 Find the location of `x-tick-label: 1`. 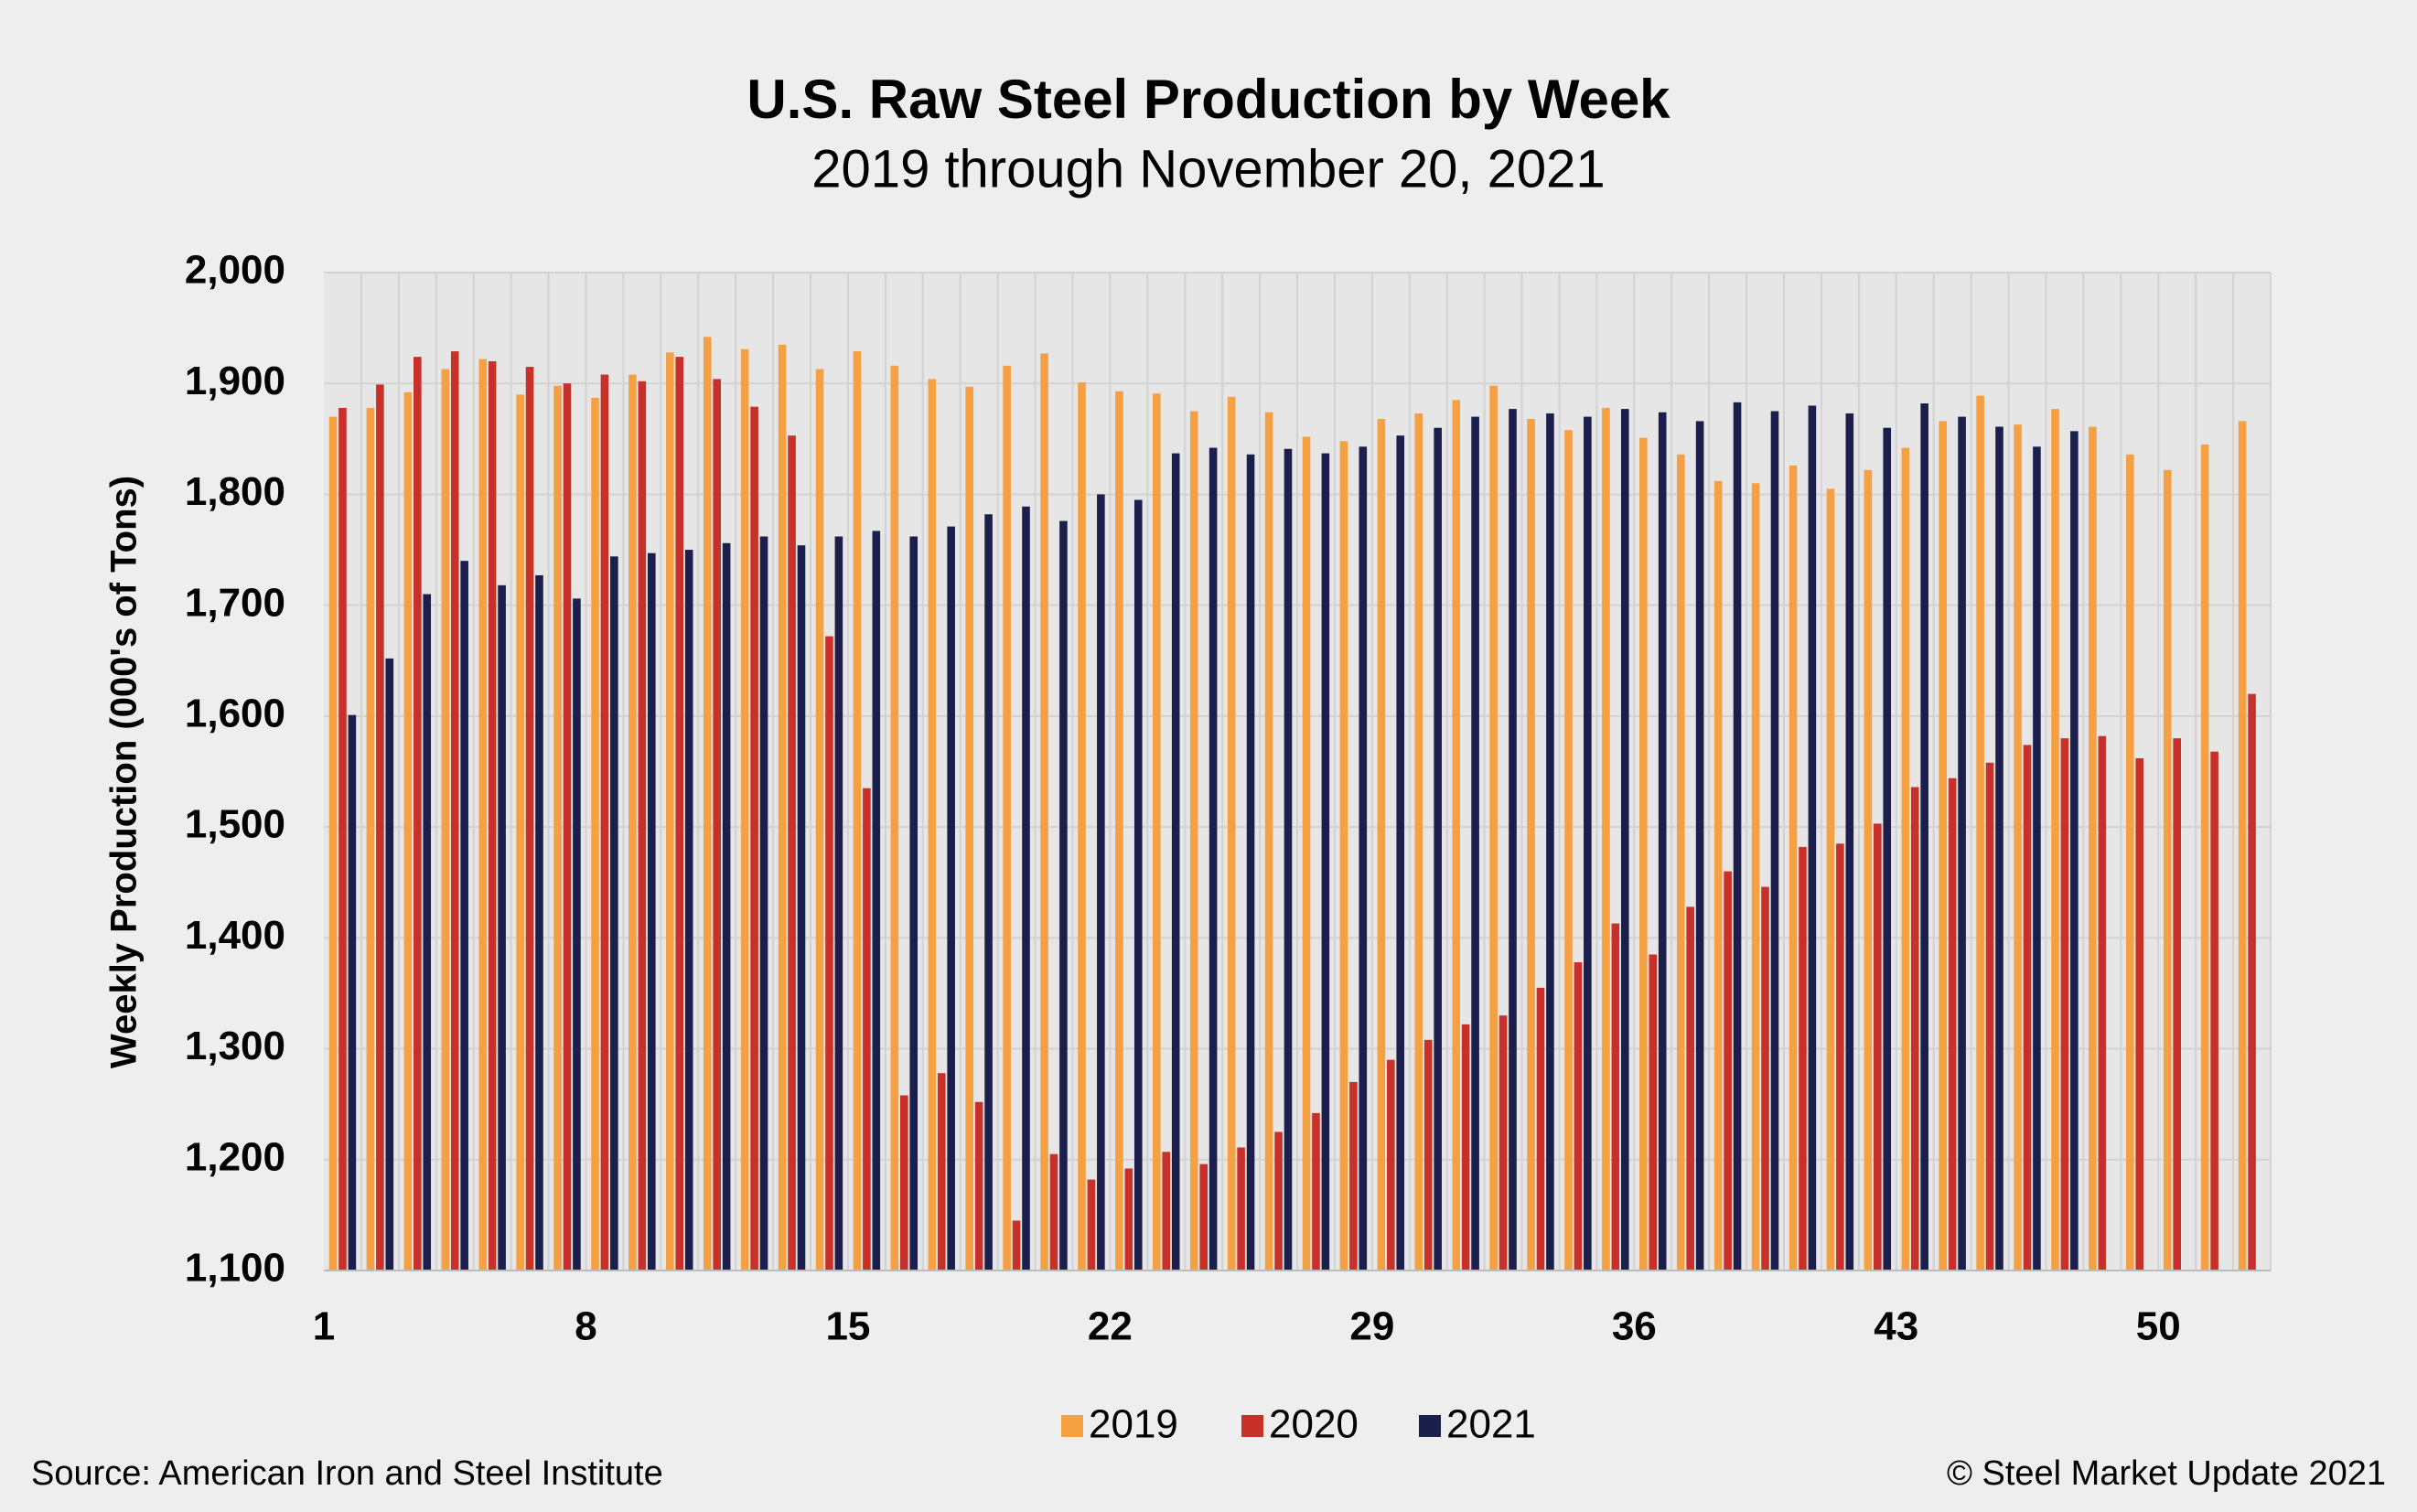

x-tick-label: 1 is located at coordinates (324, 1326).